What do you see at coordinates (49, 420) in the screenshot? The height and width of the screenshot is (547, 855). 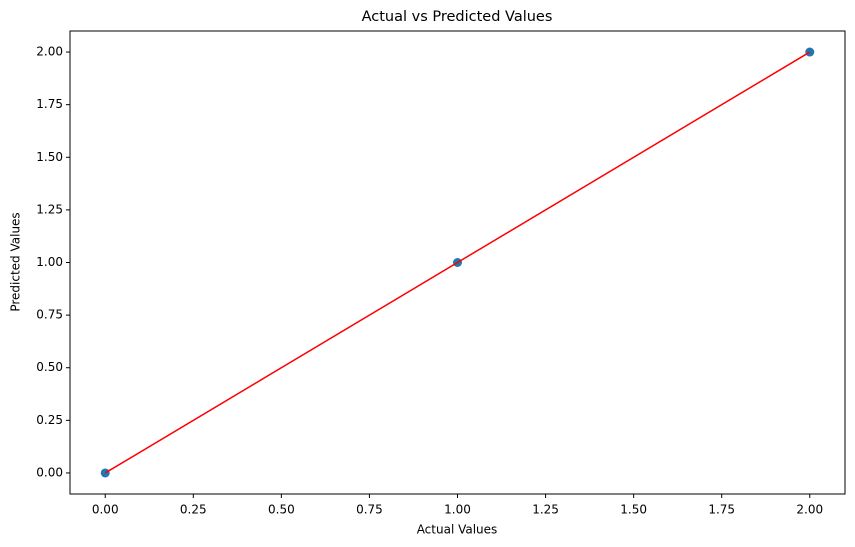 I see `y-tick-label: 0.25` at bounding box center [49, 420].